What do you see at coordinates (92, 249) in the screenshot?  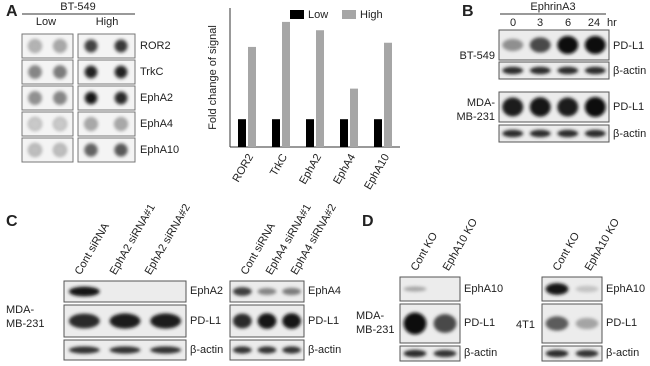 I see `lane-label: Cont siRNA` at bounding box center [92, 249].